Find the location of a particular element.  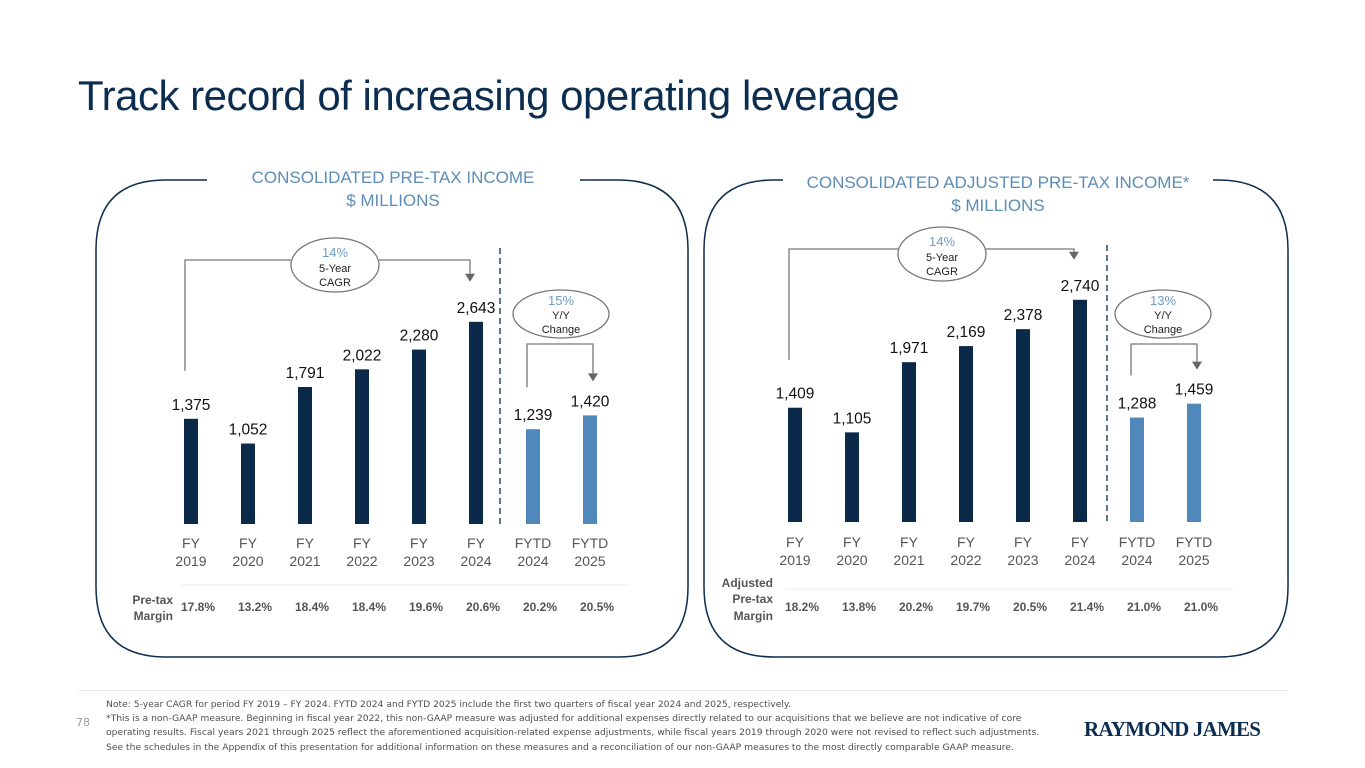

margin-value: 13.2% is located at coordinates (255, 607).